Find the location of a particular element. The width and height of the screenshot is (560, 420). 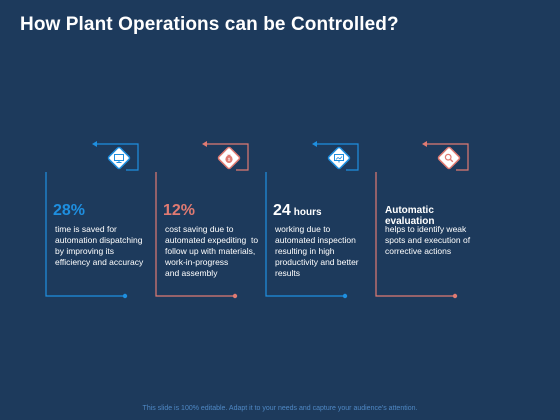

card-1-value: 28% is located at coordinates (69, 210).